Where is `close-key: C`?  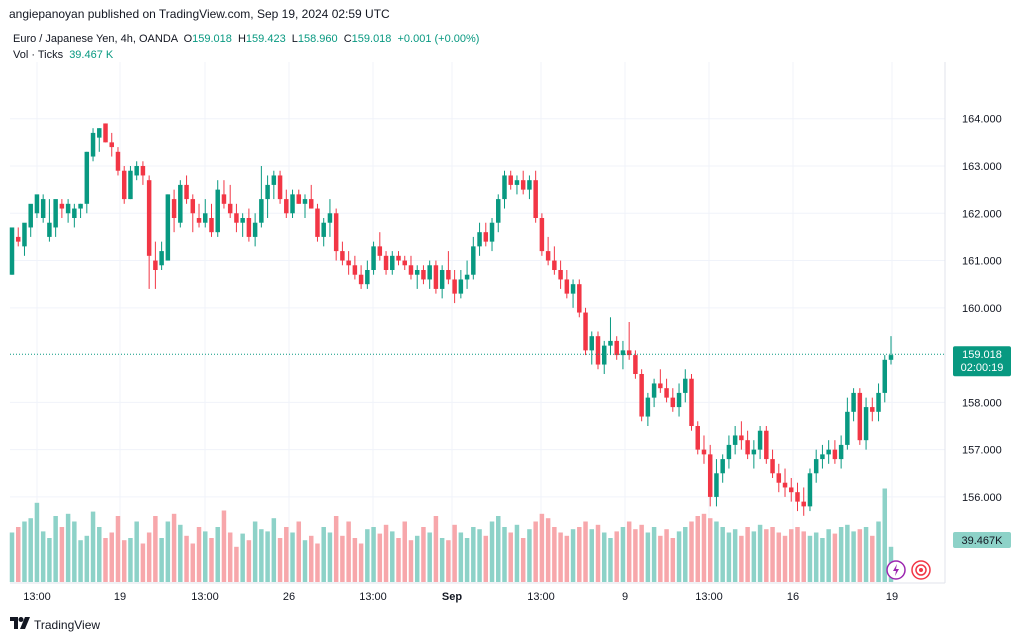
close-key: C is located at coordinates (347, 39).